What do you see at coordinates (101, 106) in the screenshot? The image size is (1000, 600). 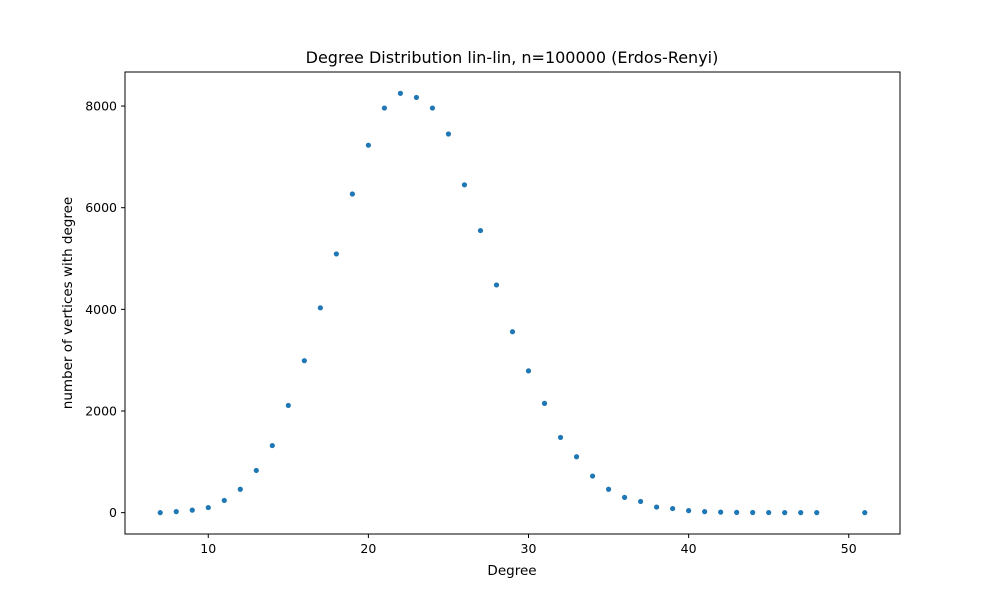 I see `y-tick-label: 8000` at bounding box center [101, 106].